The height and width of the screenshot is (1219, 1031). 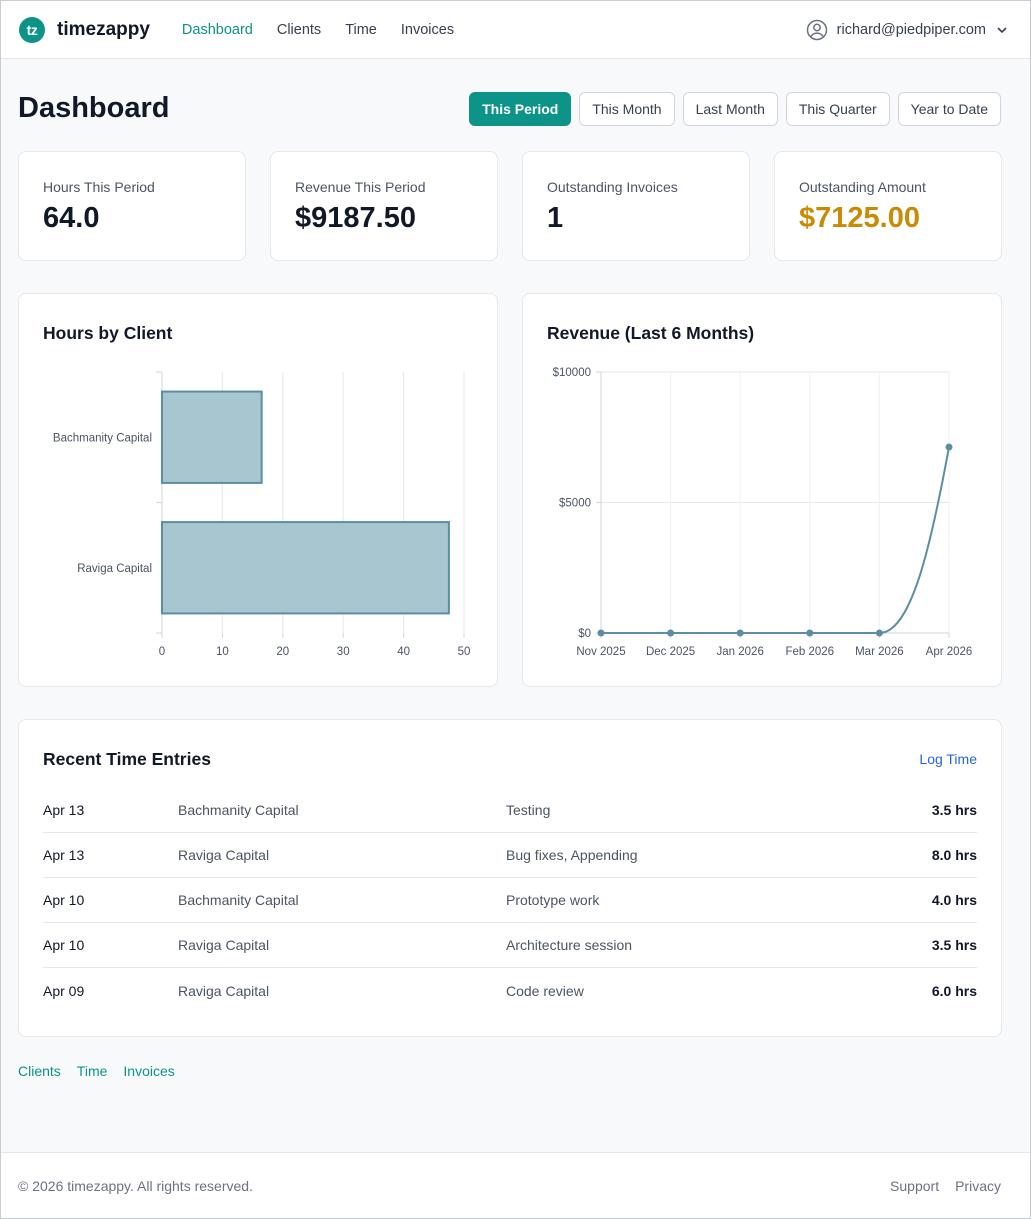 What do you see at coordinates (135, 1185) in the screenshot?
I see `copyright-text: © 2026 timezappy. All rights reserved.` at bounding box center [135, 1185].